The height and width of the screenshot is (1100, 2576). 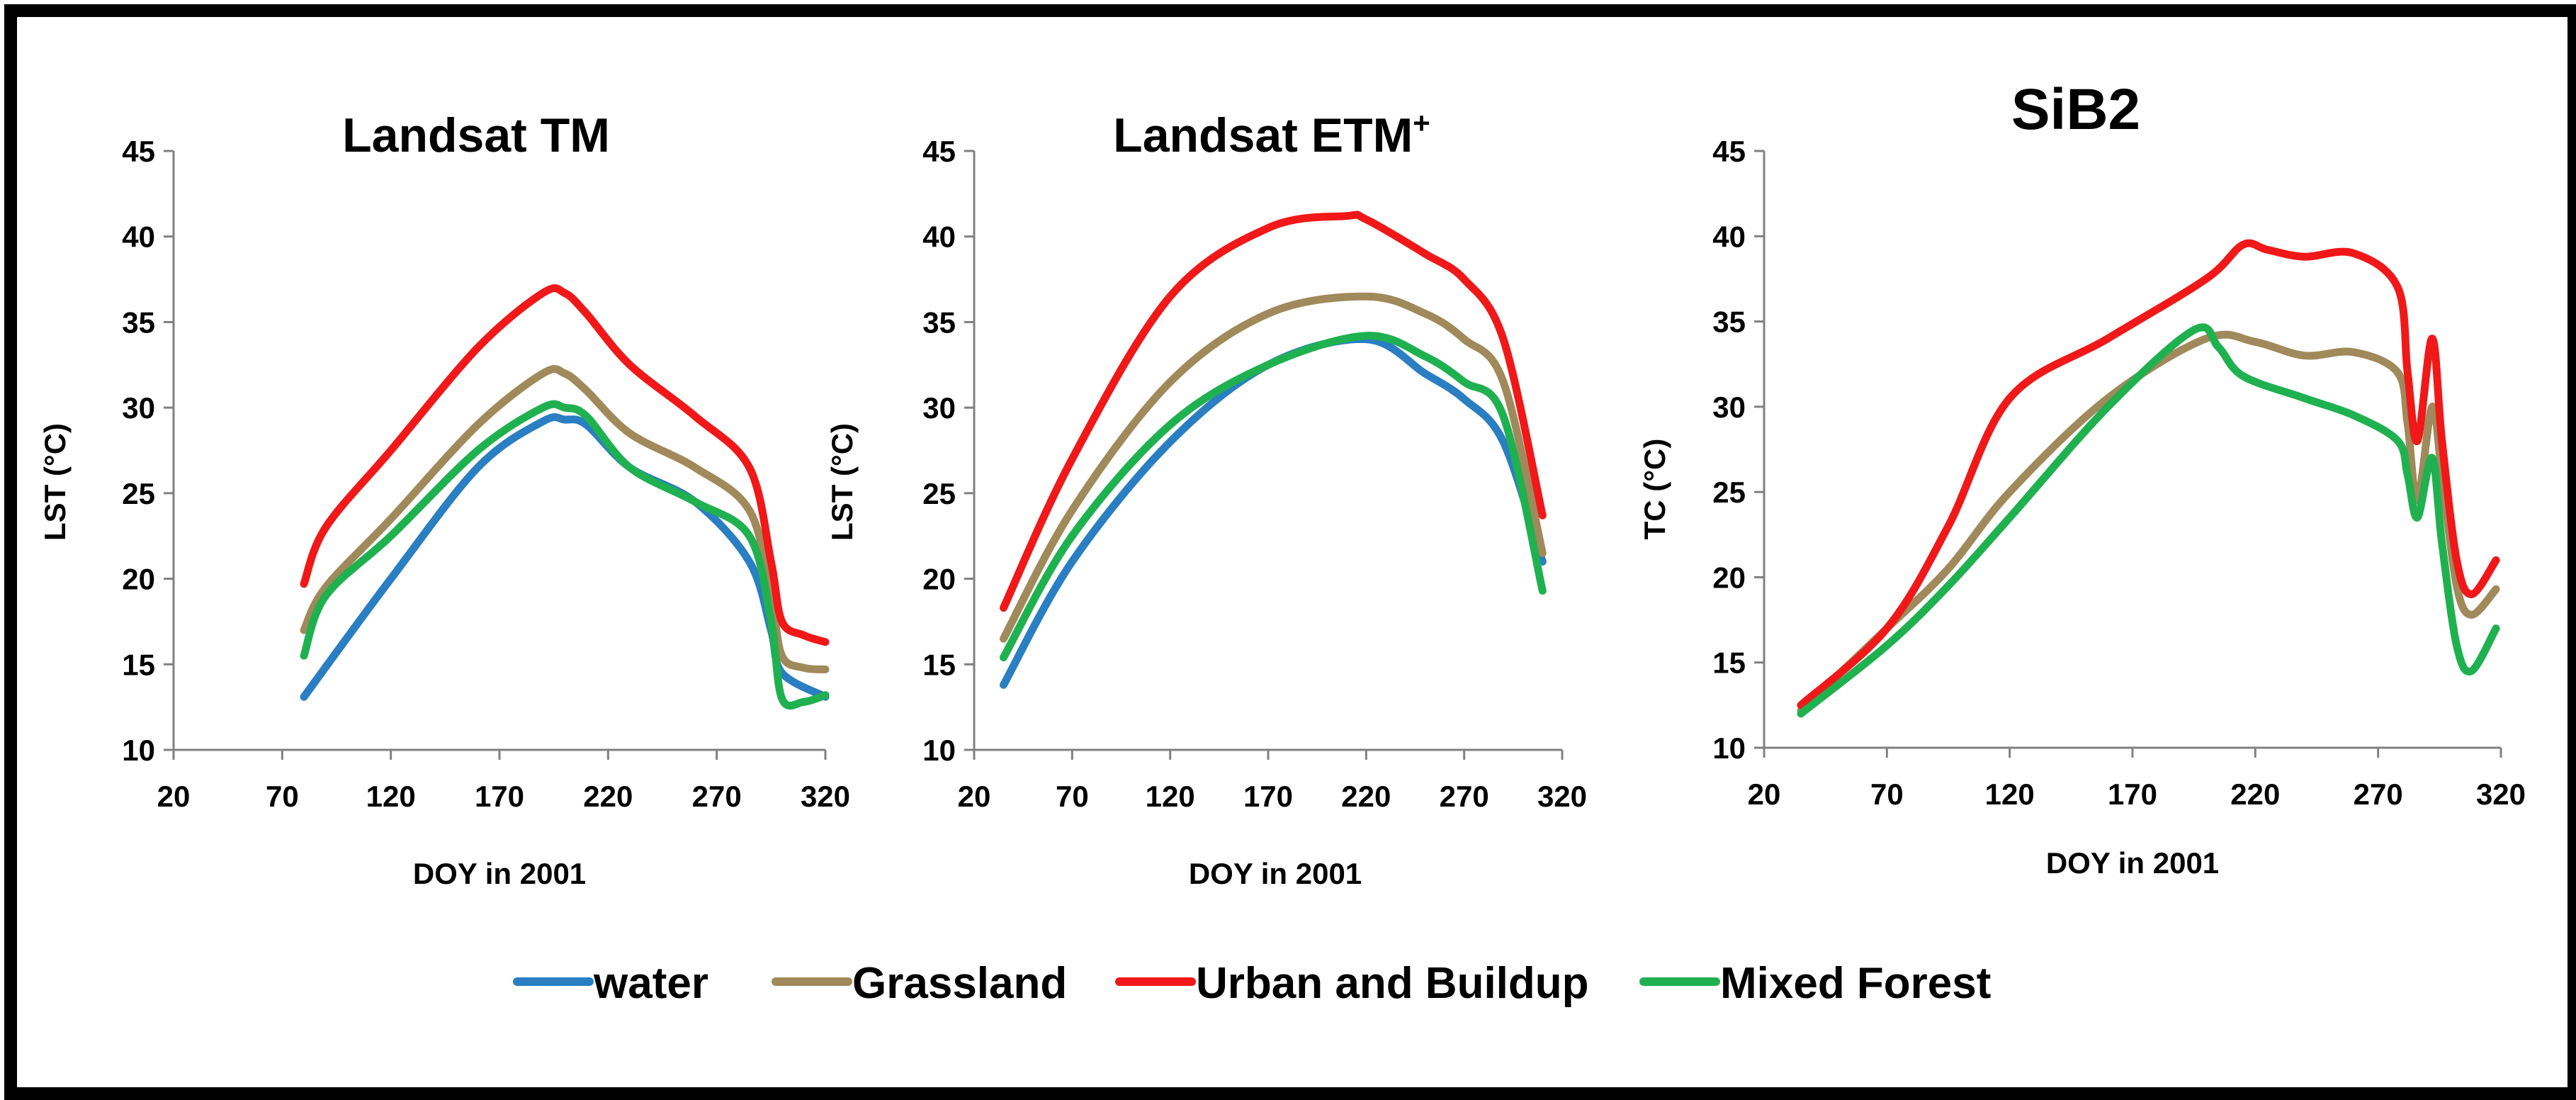 I want to click on legend-item-urban-and-buildup: Urban and Buildup, so click(x=1352, y=983).